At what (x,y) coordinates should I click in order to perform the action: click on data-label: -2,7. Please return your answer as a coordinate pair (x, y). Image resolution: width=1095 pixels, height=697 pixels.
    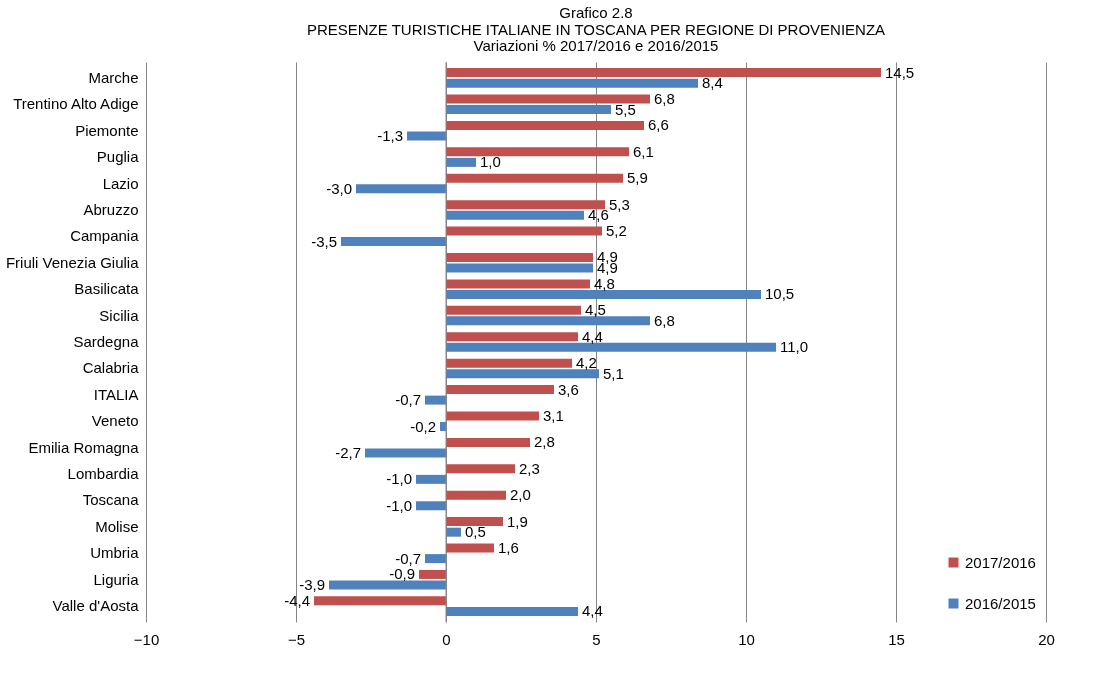
    Looking at the image, I should click on (348, 452).